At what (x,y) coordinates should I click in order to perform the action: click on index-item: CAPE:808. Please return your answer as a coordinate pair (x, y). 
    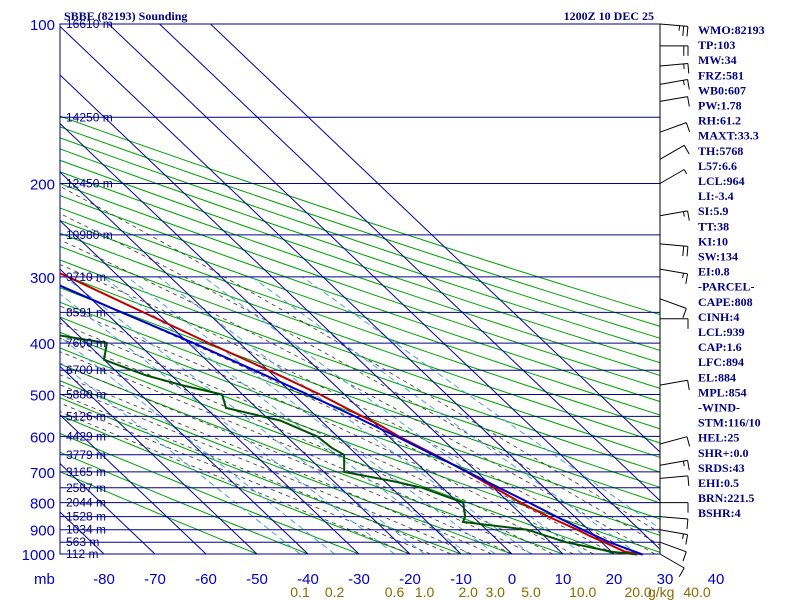
    Looking at the image, I should click on (725, 302).